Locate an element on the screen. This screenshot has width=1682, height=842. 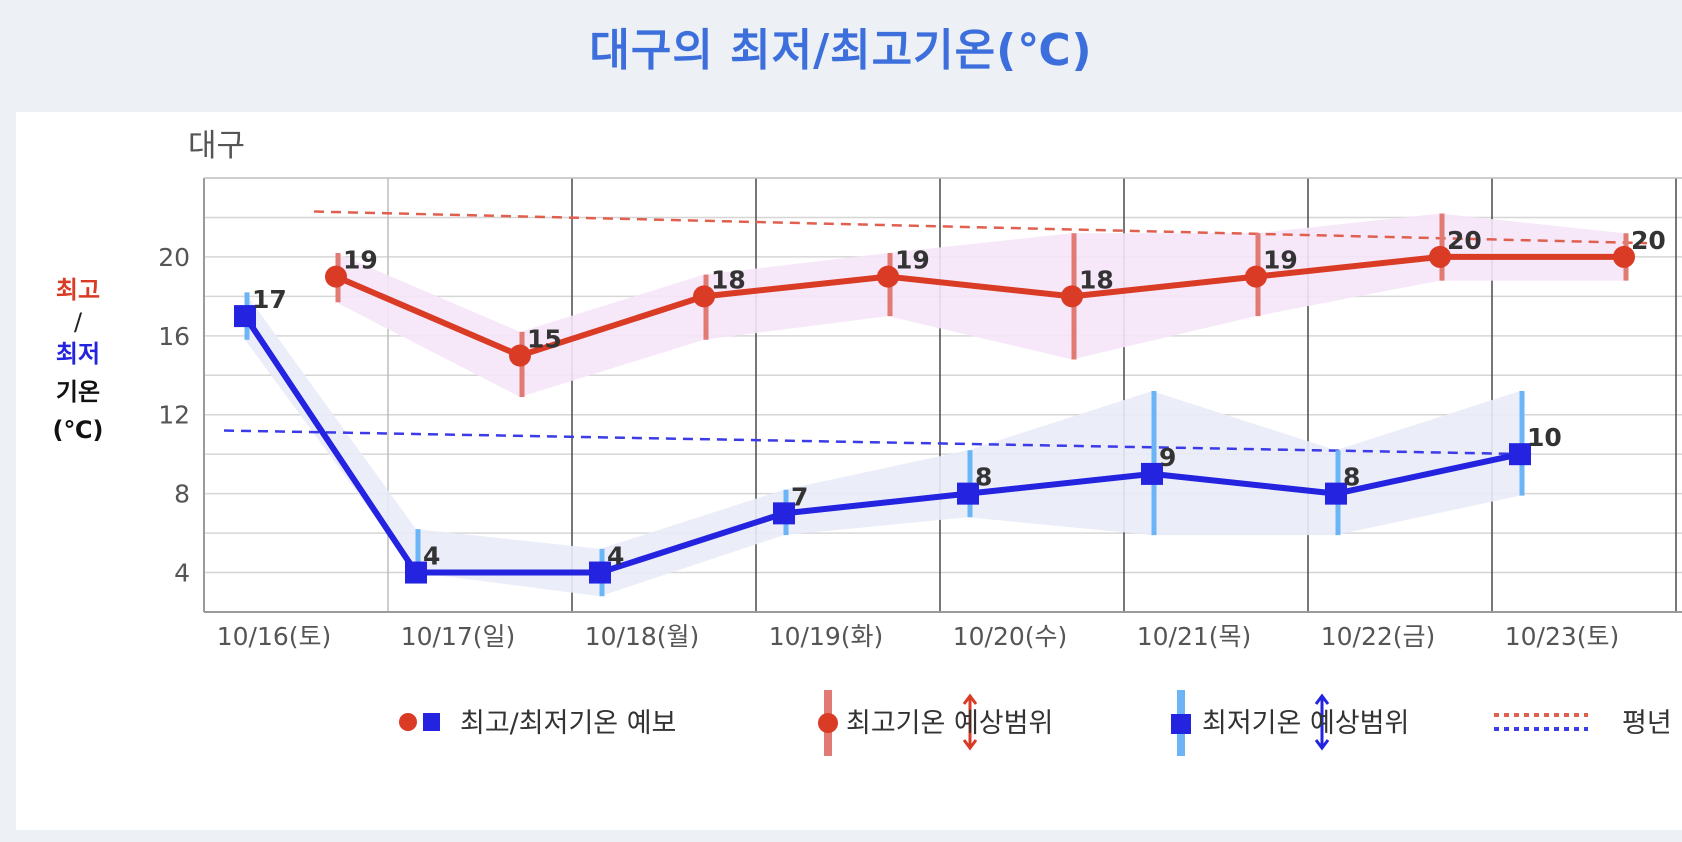
chart-subtitle: 대구 is located at coordinates (216, 146).